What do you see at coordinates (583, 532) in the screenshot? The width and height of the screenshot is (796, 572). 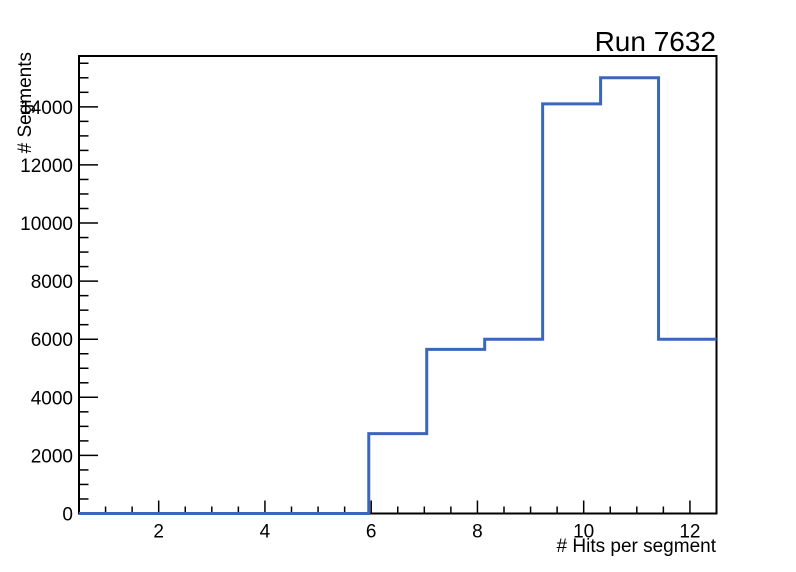 I see `x-tick-label: 10` at bounding box center [583, 532].